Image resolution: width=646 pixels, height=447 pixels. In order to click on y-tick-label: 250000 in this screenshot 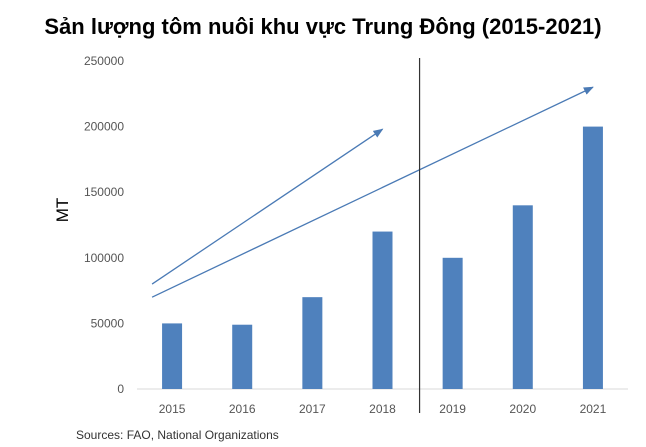, I will do `click(104, 61)`.